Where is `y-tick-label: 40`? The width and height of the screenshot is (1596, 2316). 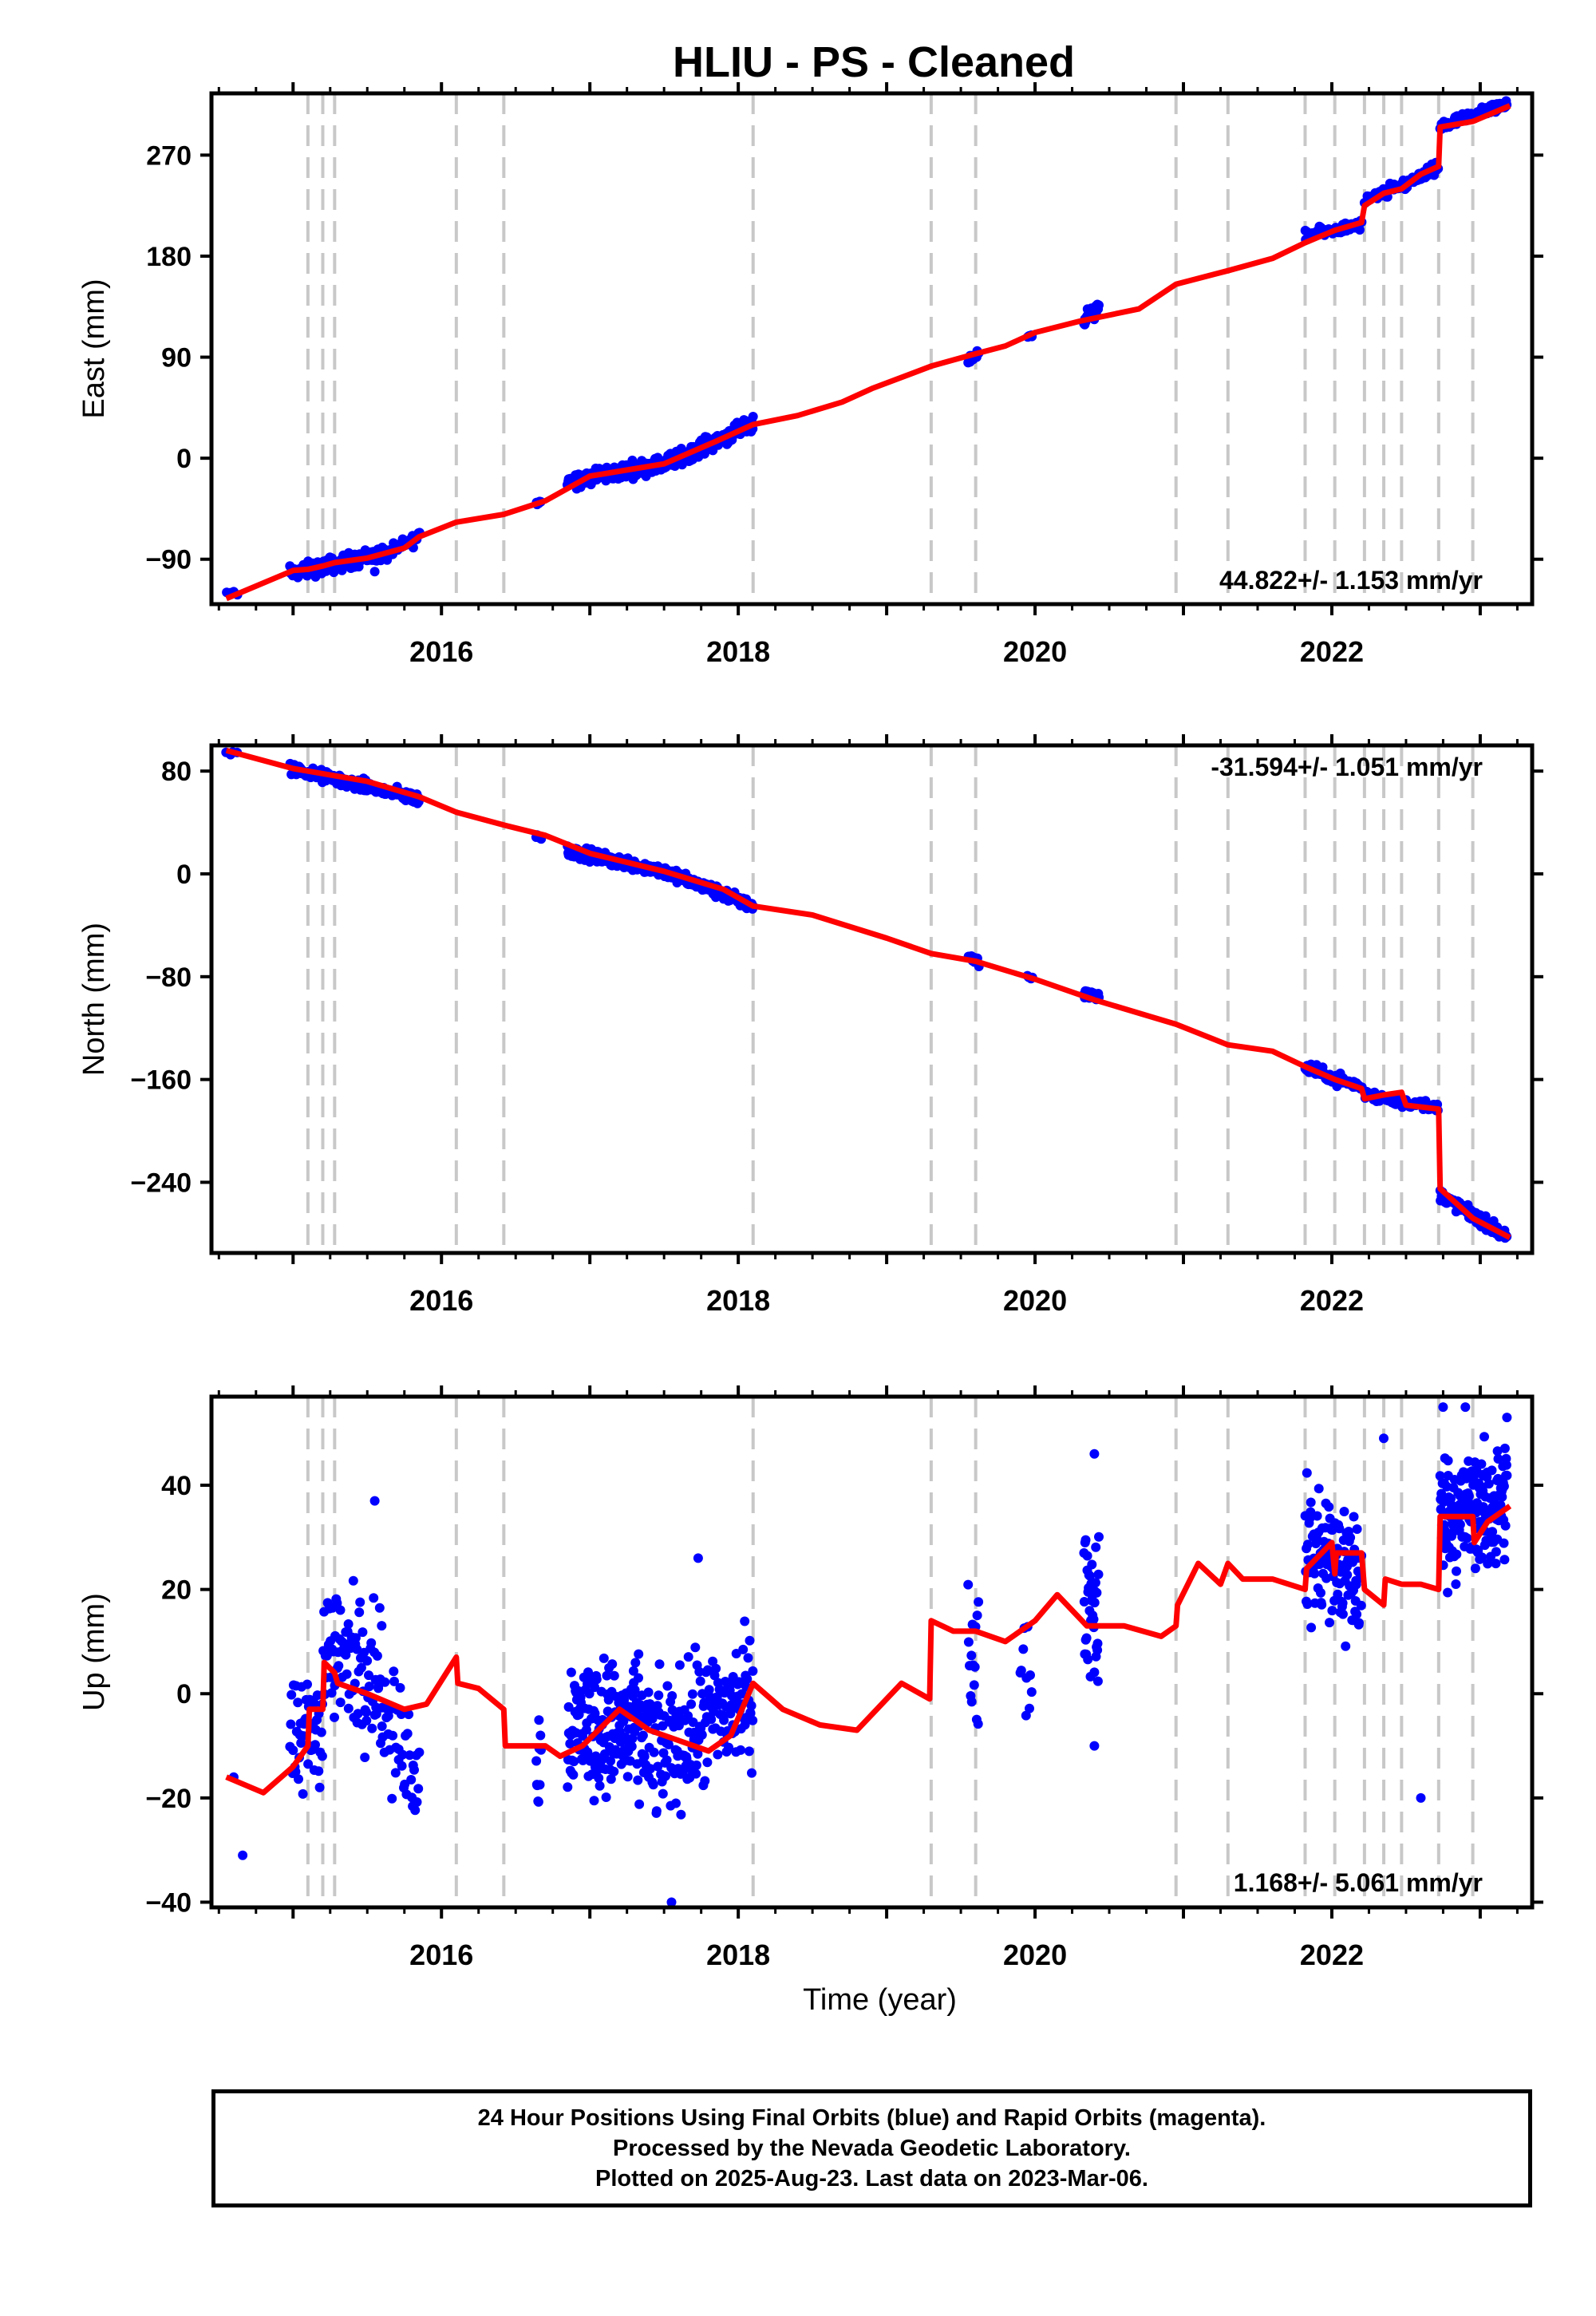 y-tick-label: 40 is located at coordinates (176, 1486).